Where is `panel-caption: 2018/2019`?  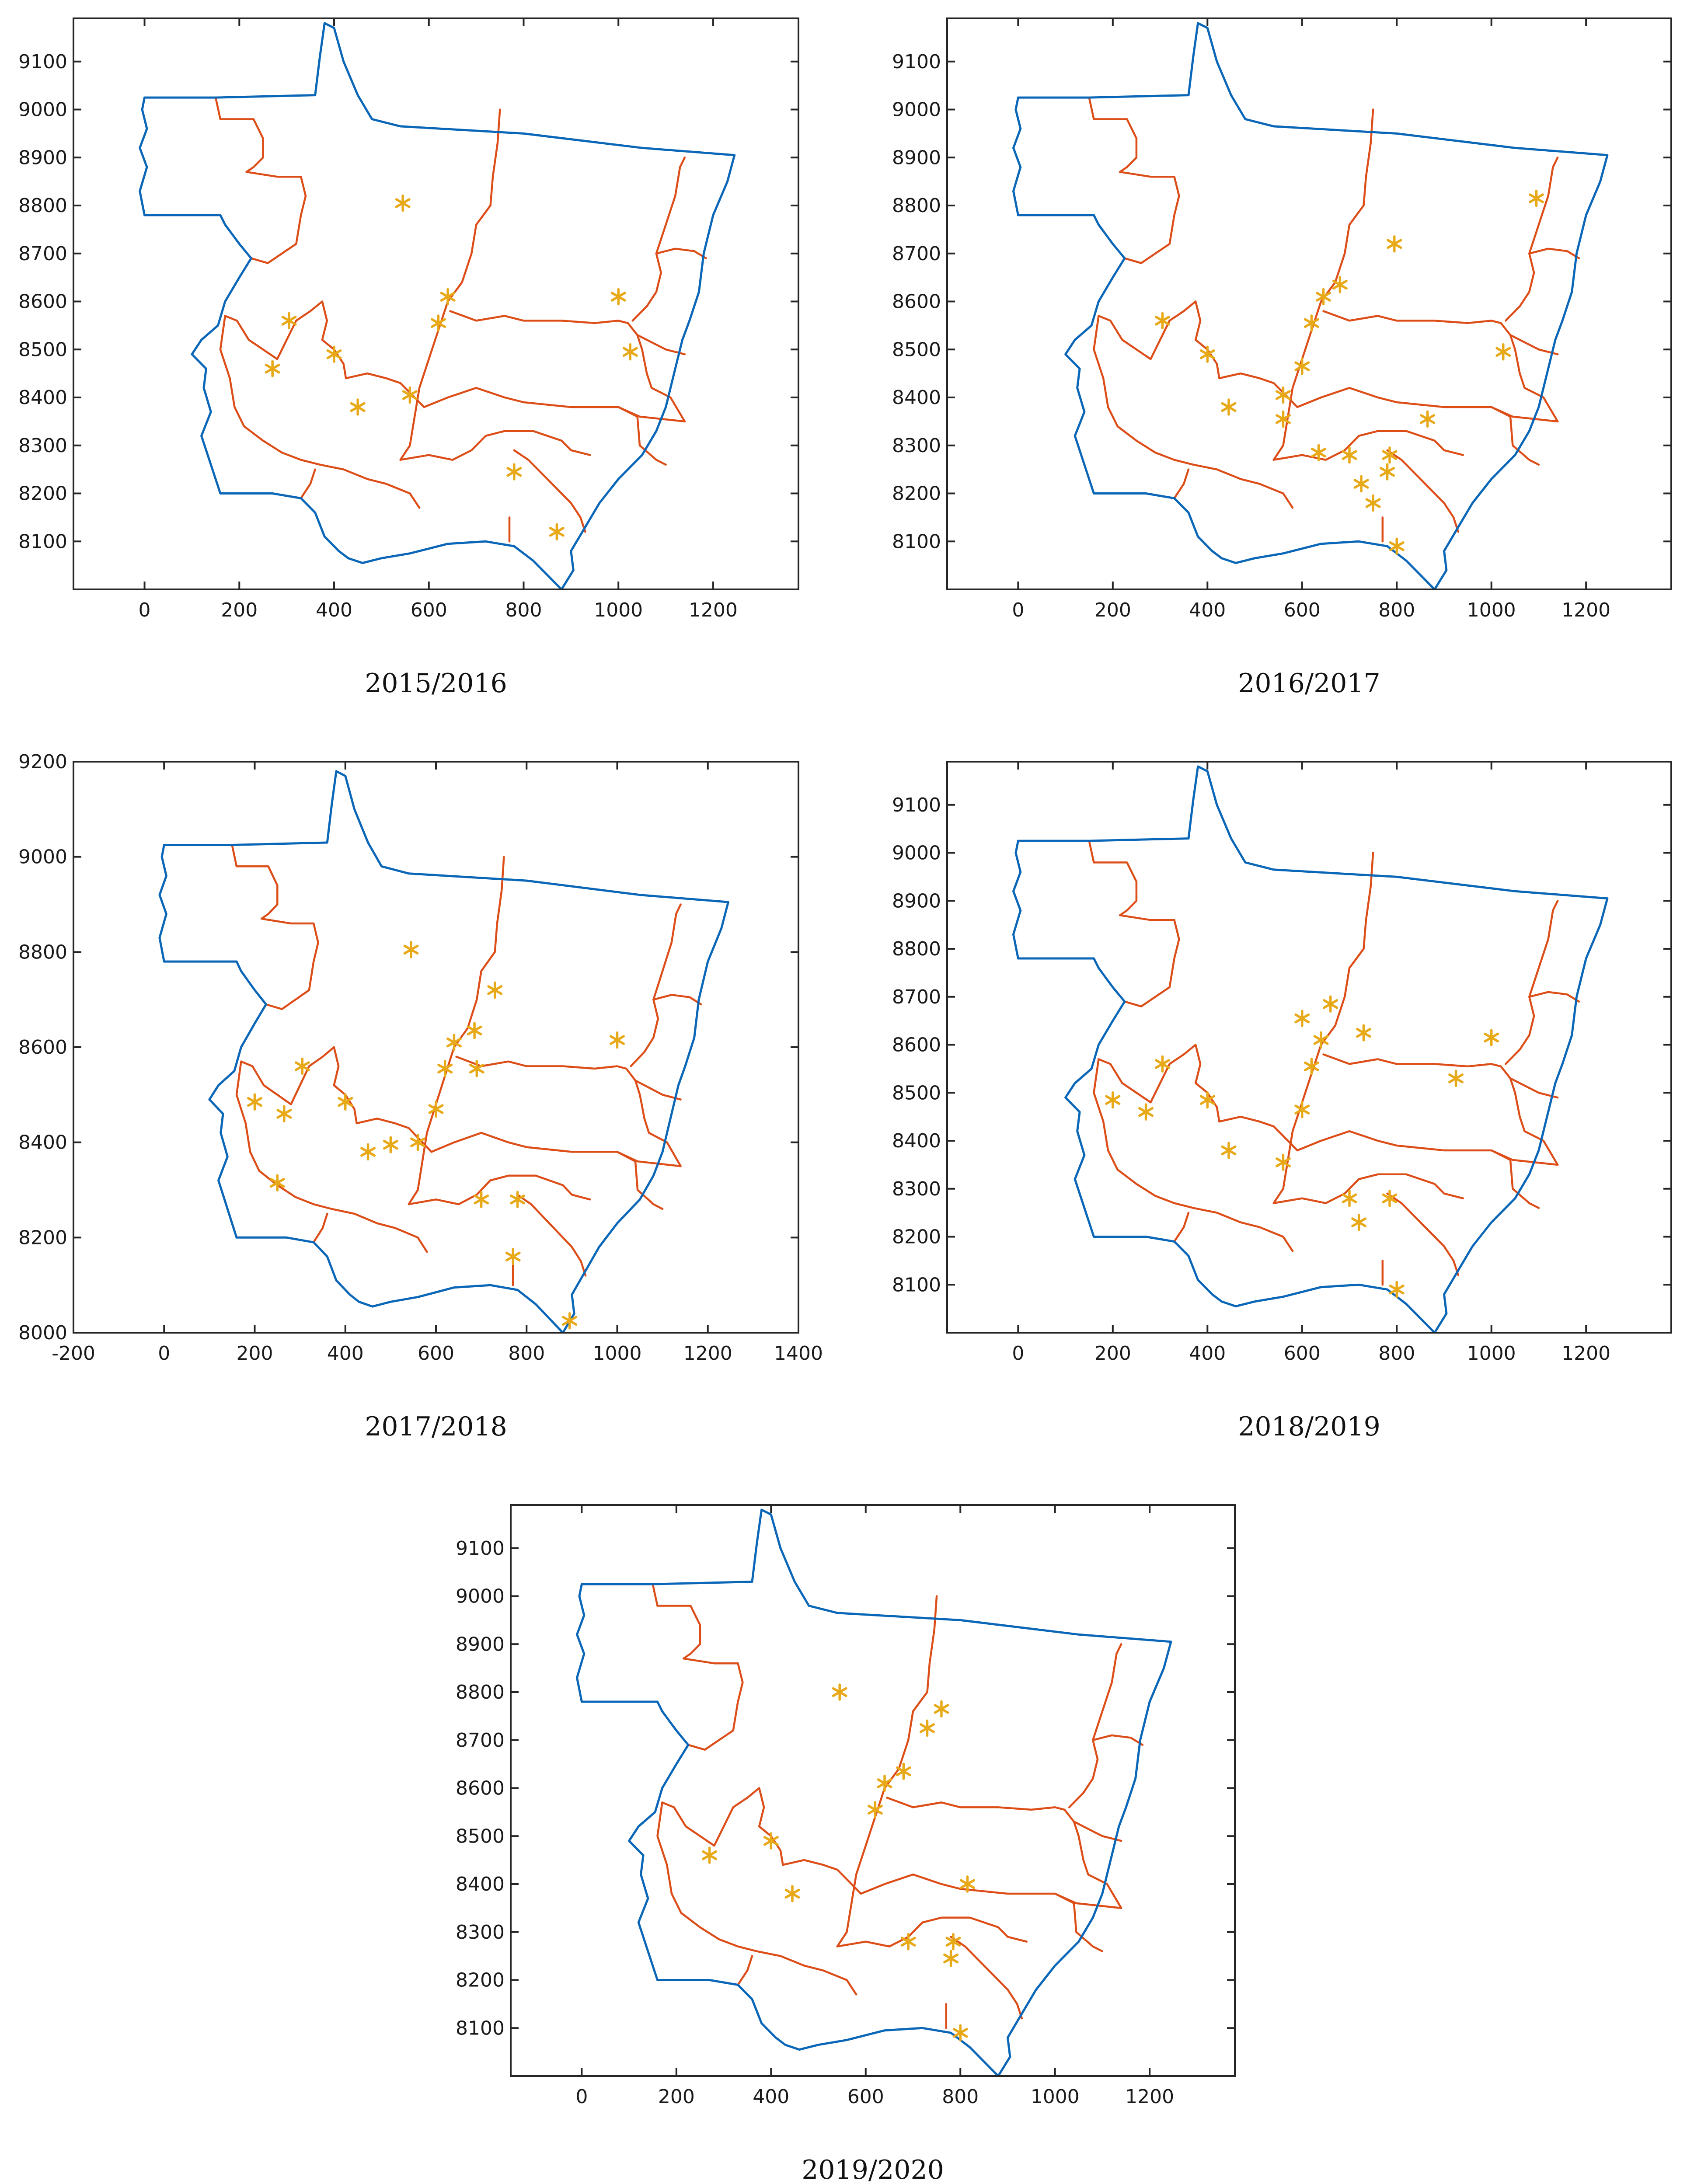 panel-caption: 2018/2019 is located at coordinates (1309, 1426).